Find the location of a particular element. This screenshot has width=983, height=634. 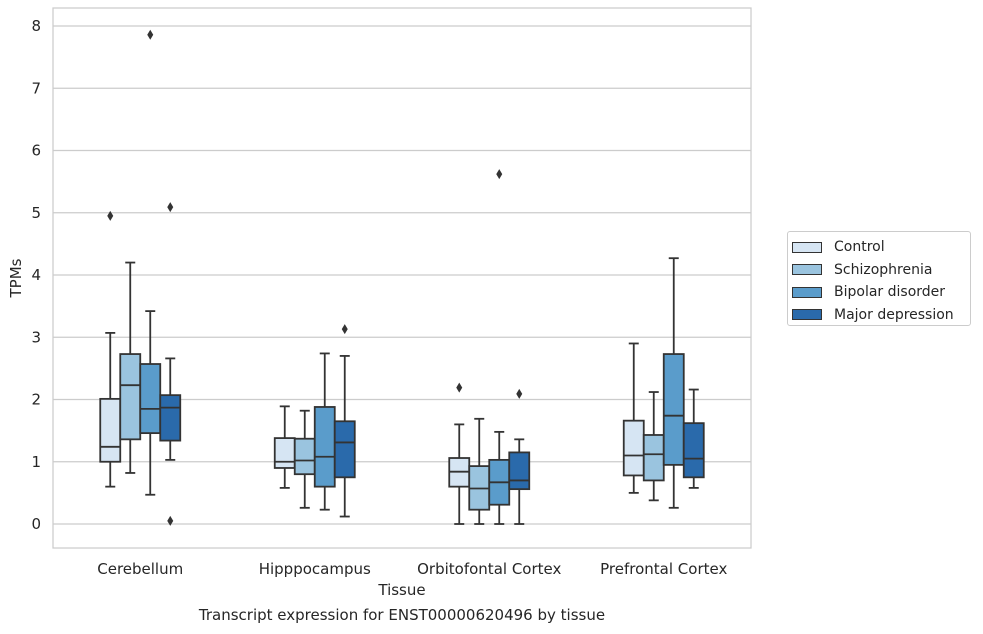

legend-label-bipolar-disorder: Bipolar disorder is located at coordinates (890, 292).